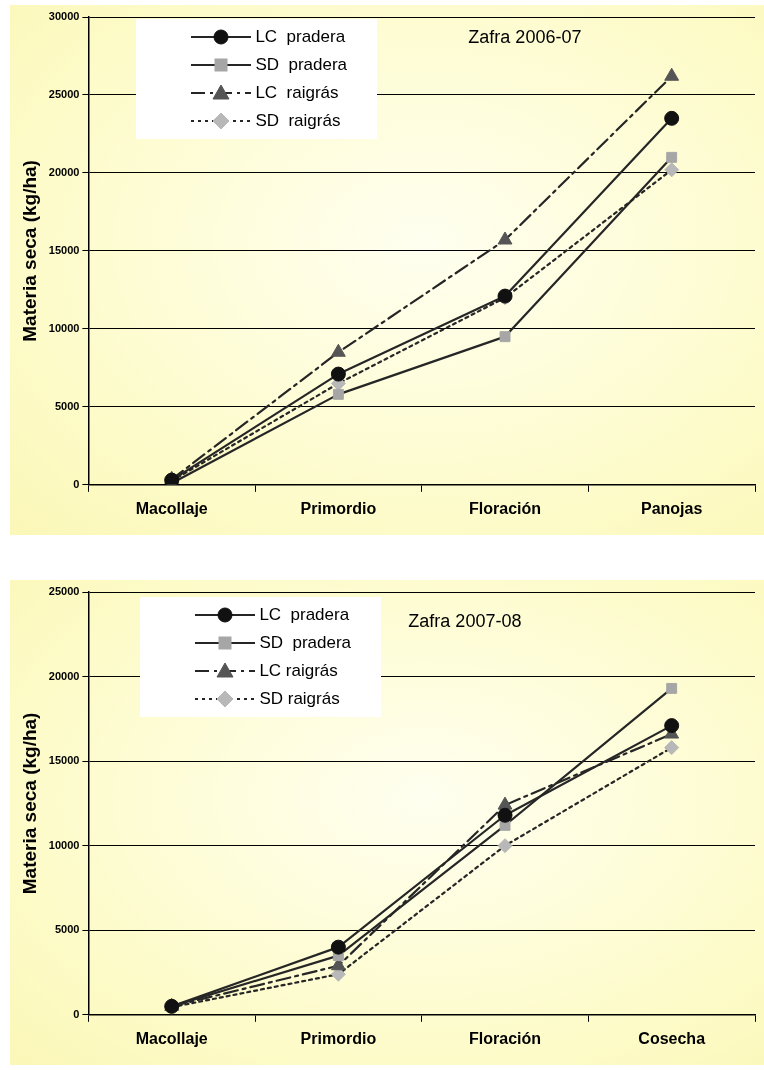 This screenshot has height=1070, width=764. I want to click on annotation: Zafra 2006-07, so click(525, 36).